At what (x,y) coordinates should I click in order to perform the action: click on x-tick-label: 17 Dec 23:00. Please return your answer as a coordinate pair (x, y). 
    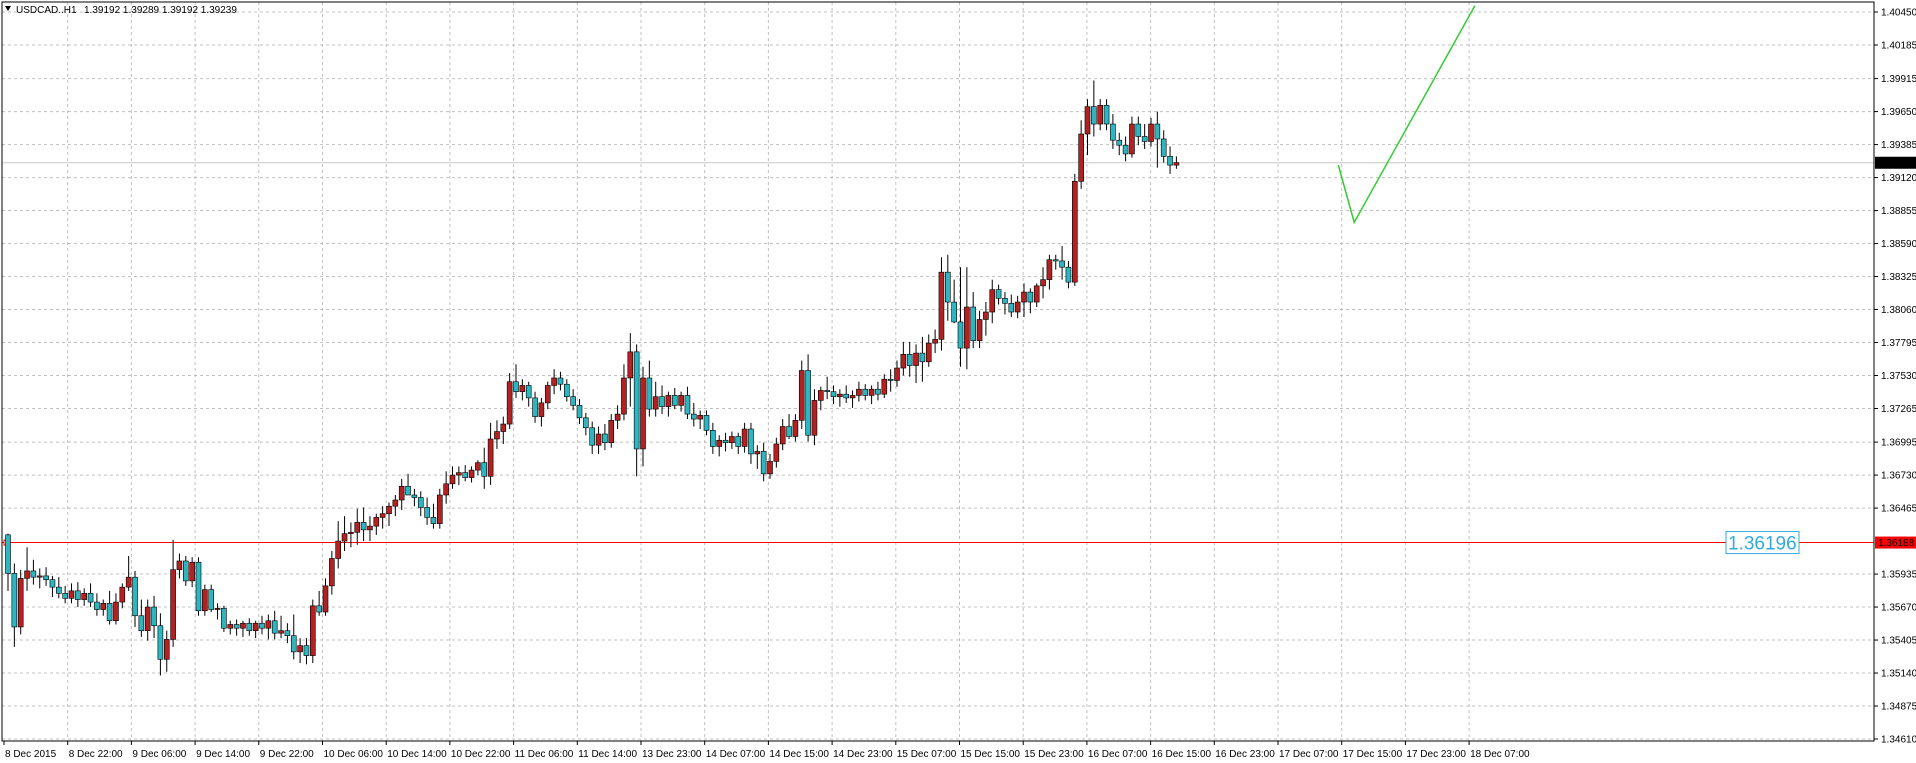
    Looking at the image, I should click on (1436, 754).